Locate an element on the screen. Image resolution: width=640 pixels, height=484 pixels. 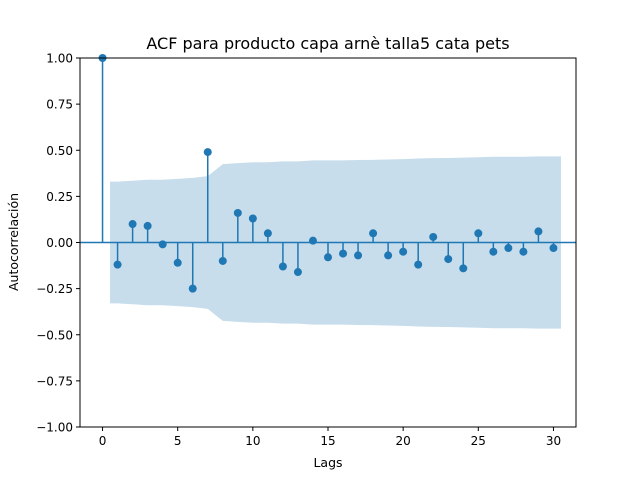
x-tick-label: 5 is located at coordinates (178, 441).